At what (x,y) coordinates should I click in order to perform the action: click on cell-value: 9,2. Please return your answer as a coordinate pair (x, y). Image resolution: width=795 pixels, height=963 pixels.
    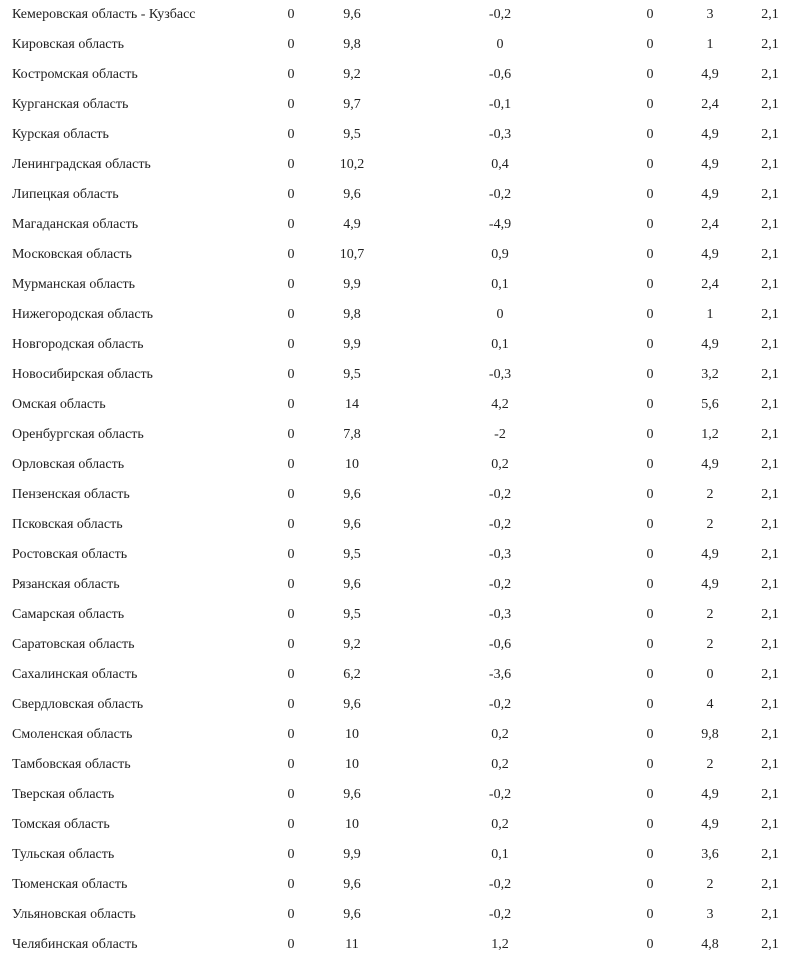
    Looking at the image, I should click on (352, 644).